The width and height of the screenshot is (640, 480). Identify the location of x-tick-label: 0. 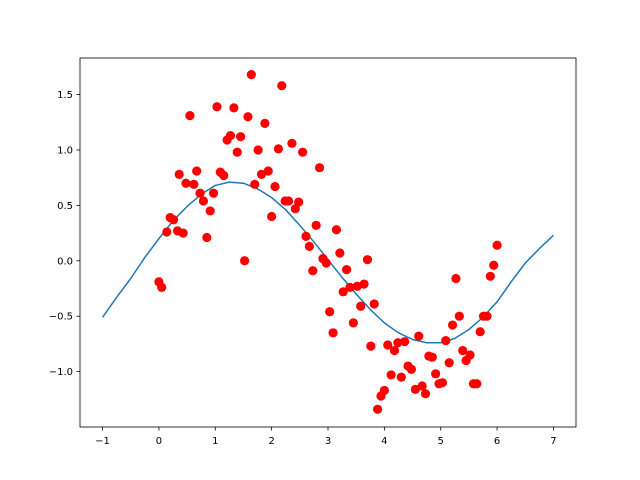
(159, 441).